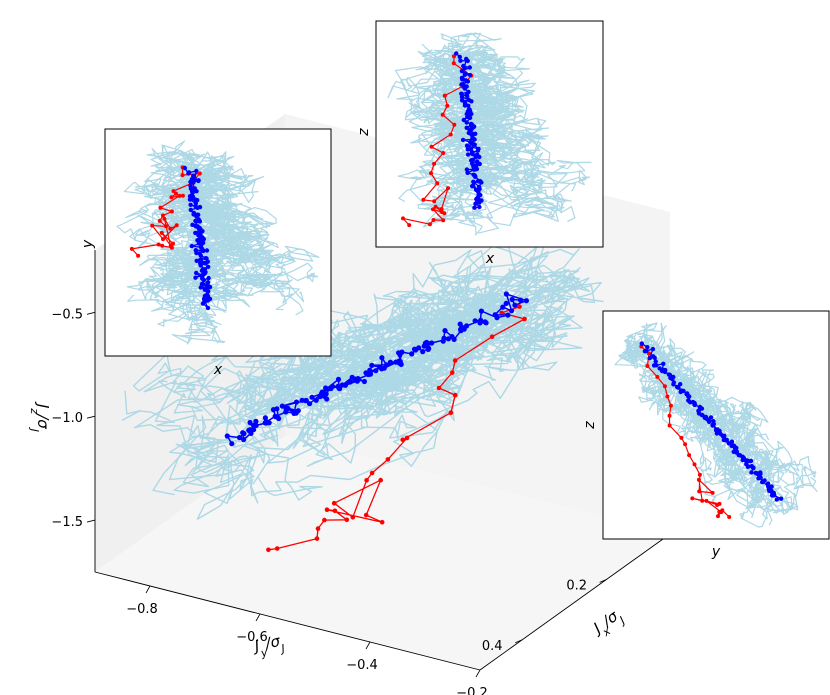 The height and width of the screenshot is (695, 830). I want to click on ensemble-trajectory-line, so click(362, 383).